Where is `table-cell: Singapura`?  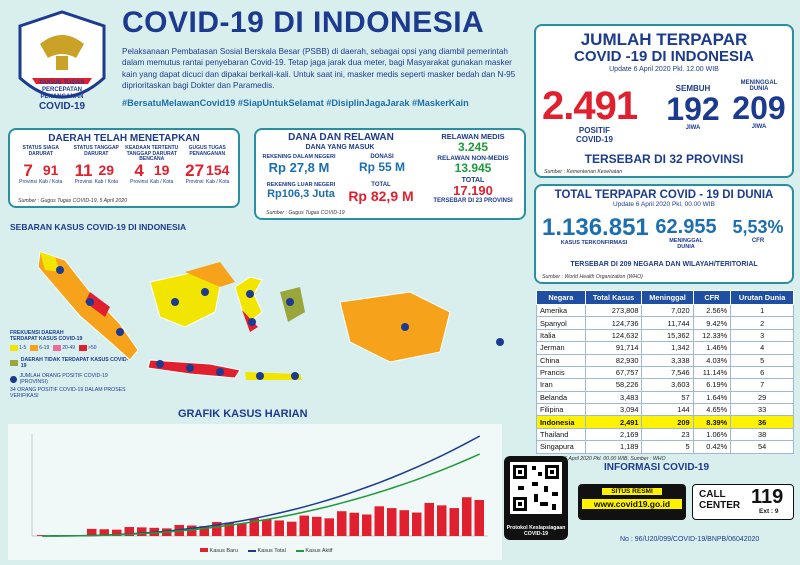 table-cell: Singapura is located at coordinates (561, 447).